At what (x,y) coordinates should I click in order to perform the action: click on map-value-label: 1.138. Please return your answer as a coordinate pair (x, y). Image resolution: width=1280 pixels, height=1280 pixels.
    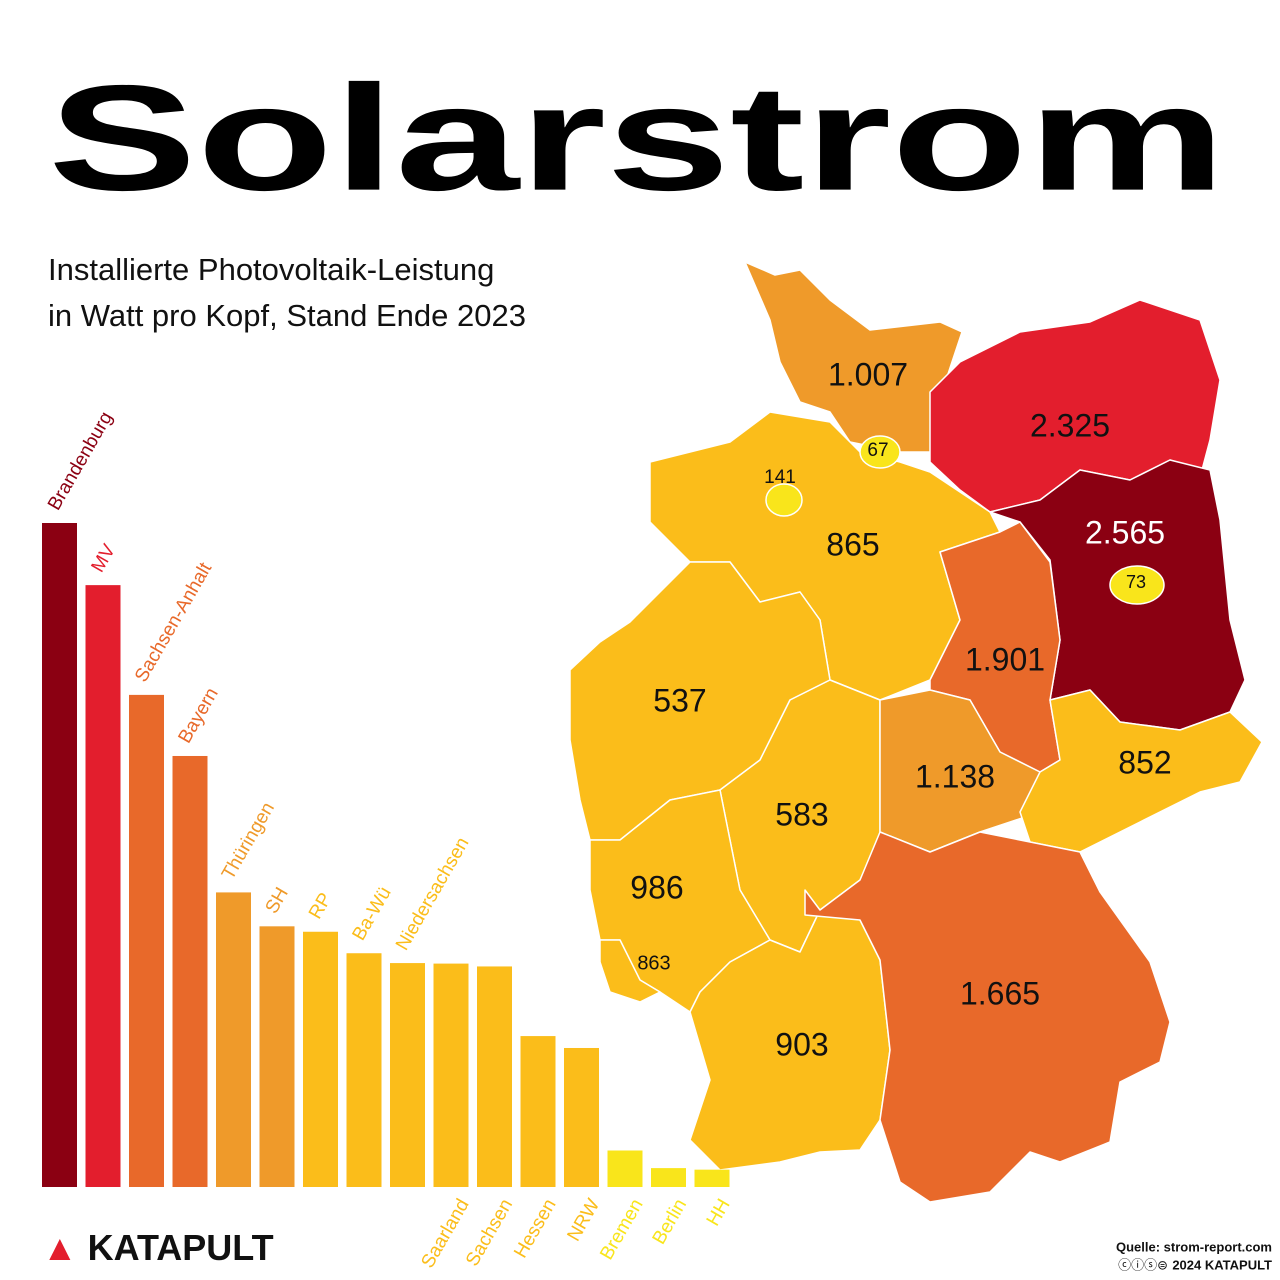
    Looking at the image, I should click on (955, 776).